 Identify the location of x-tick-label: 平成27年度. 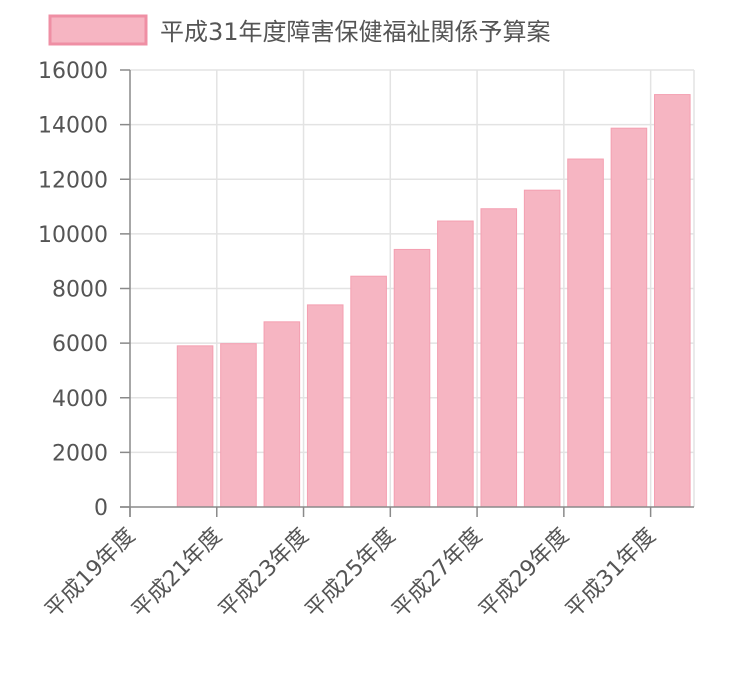
(438, 574).